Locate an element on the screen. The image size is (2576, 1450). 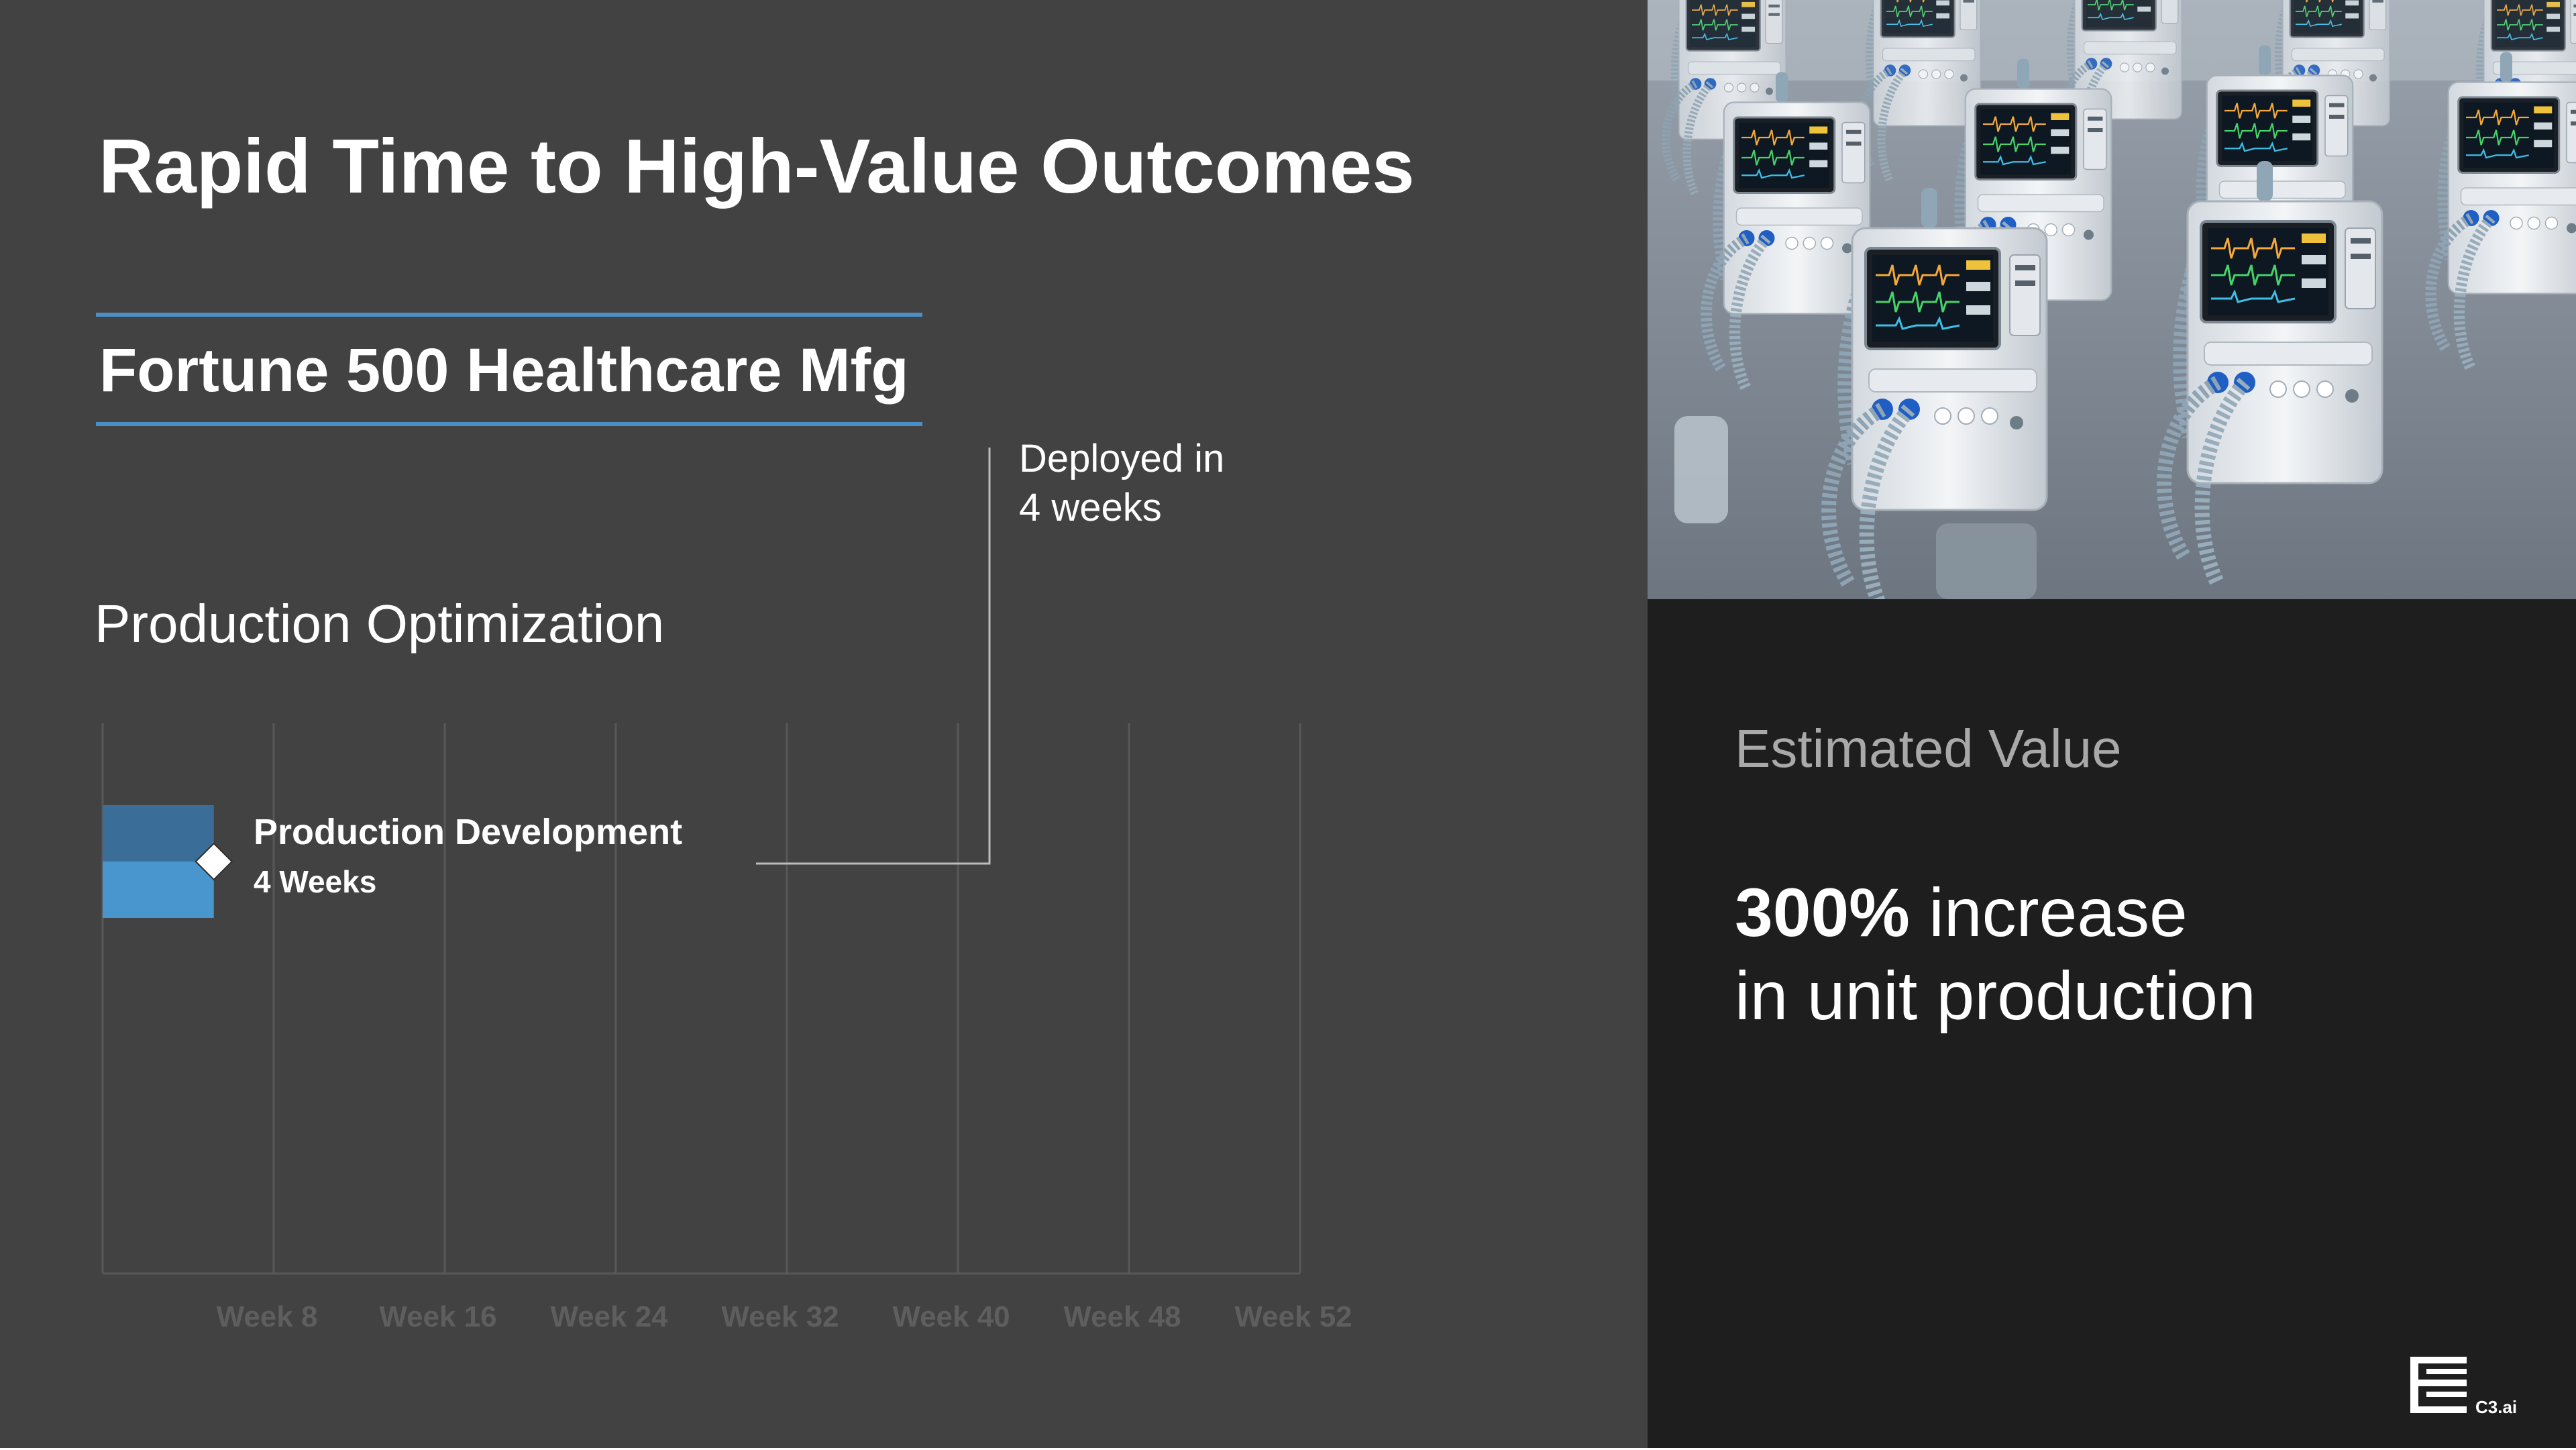
estimated-value-statement: 300% increase in unit production is located at coordinates (1995, 954).